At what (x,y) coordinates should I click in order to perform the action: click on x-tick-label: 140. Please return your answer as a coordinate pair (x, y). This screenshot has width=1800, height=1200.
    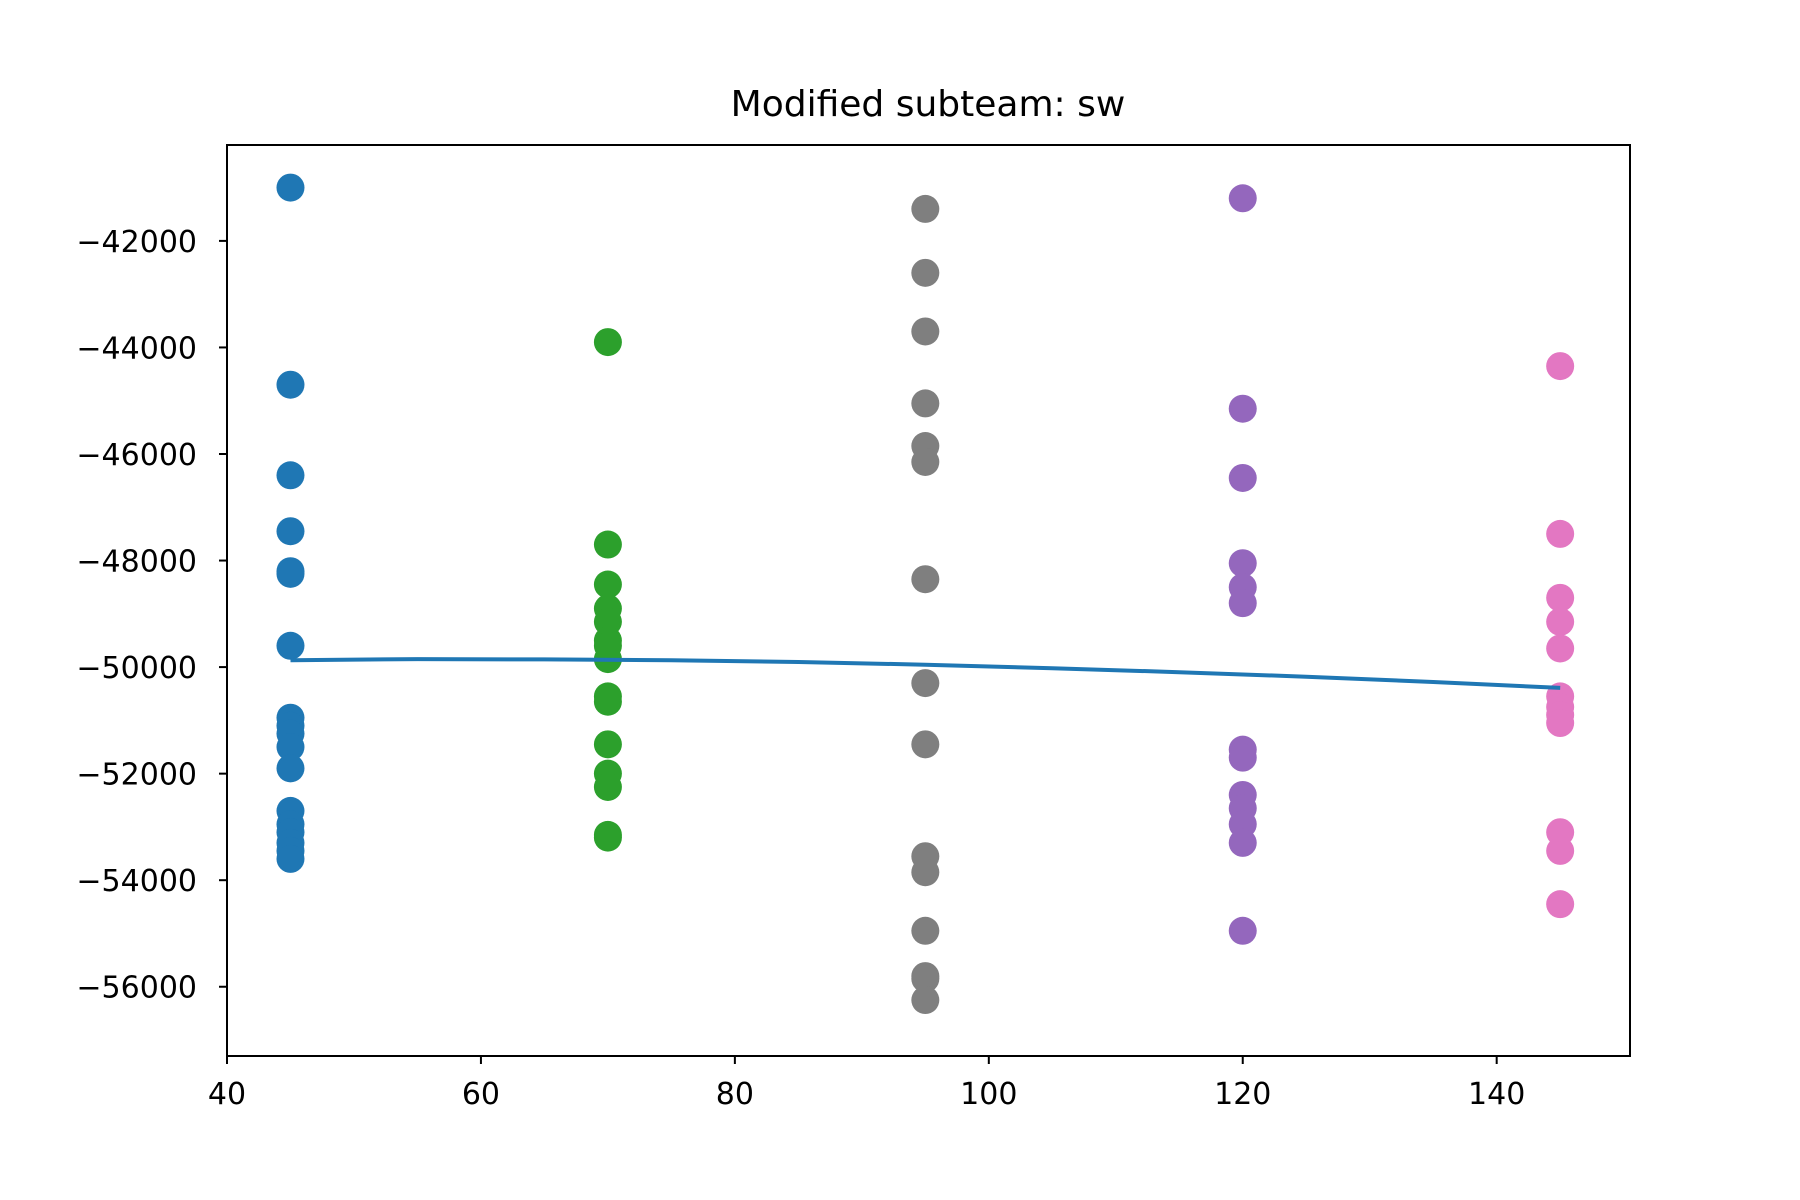
    Looking at the image, I should click on (1496, 1094).